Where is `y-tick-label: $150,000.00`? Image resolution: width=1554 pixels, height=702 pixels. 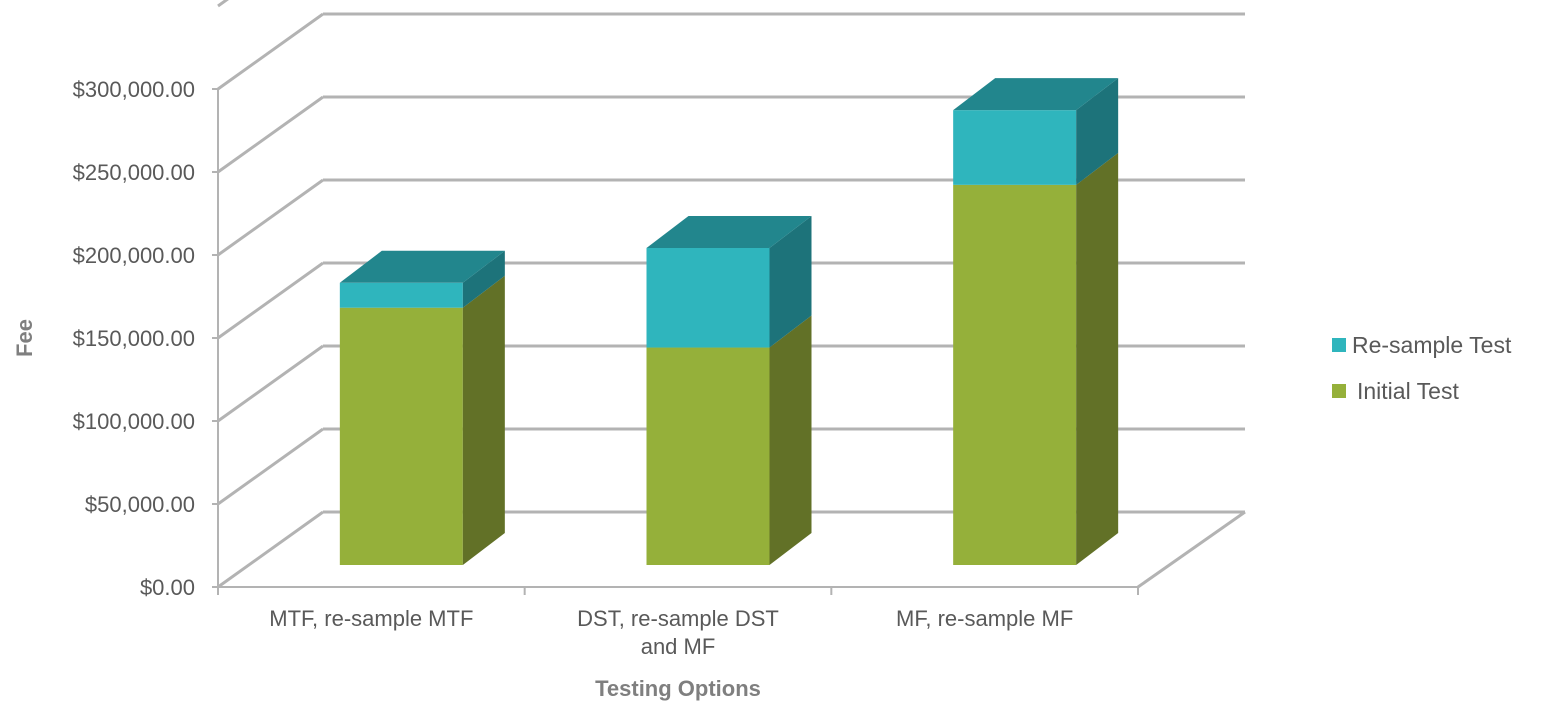 y-tick-label: $150,000.00 is located at coordinates (134, 338).